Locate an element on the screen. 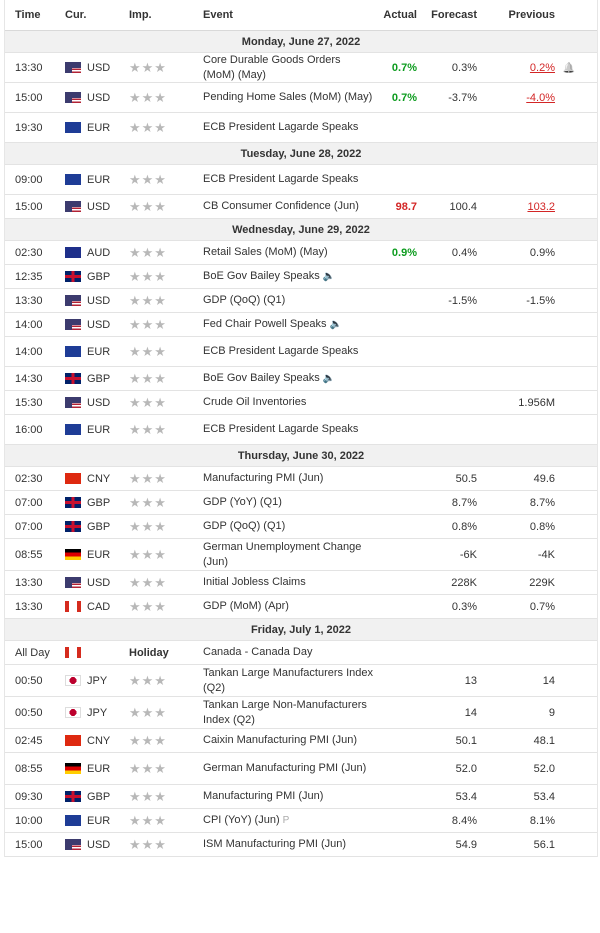 The width and height of the screenshot is (600, 933). event-name: German Unemployment Change (Jun) is located at coordinates (288, 555).